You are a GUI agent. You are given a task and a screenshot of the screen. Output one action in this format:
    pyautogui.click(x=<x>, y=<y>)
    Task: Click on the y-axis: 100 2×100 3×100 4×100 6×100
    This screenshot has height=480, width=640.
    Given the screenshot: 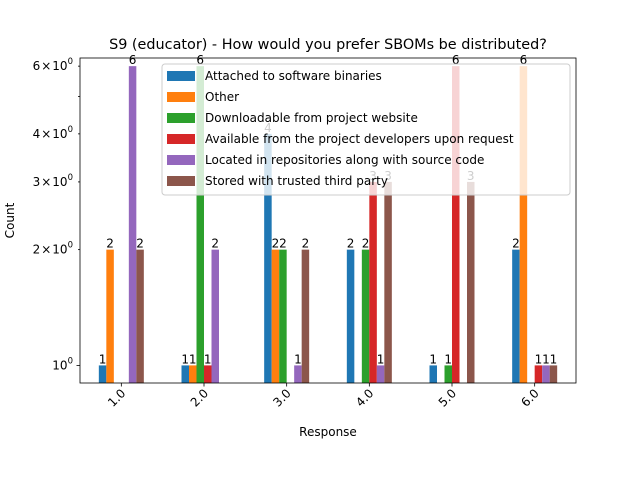 What is the action you would take?
    pyautogui.click(x=56, y=214)
    